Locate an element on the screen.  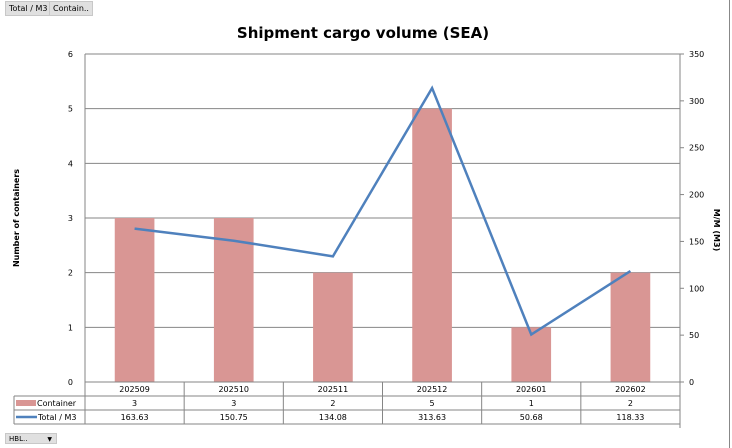
x-tick-label: 202510 is located at coordinates (233, 389).